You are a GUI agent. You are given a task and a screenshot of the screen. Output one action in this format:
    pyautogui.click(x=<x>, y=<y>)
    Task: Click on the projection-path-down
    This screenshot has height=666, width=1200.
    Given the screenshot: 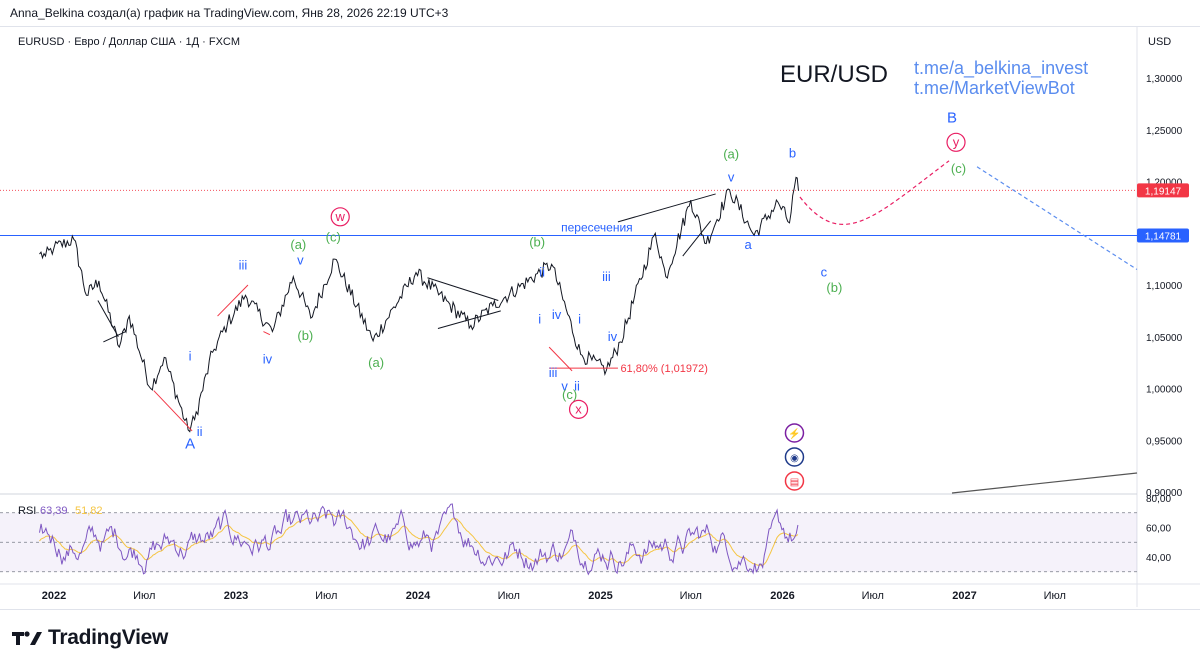 What is the action you would take?
    pyautogui.click(x=1057, y=218)
    